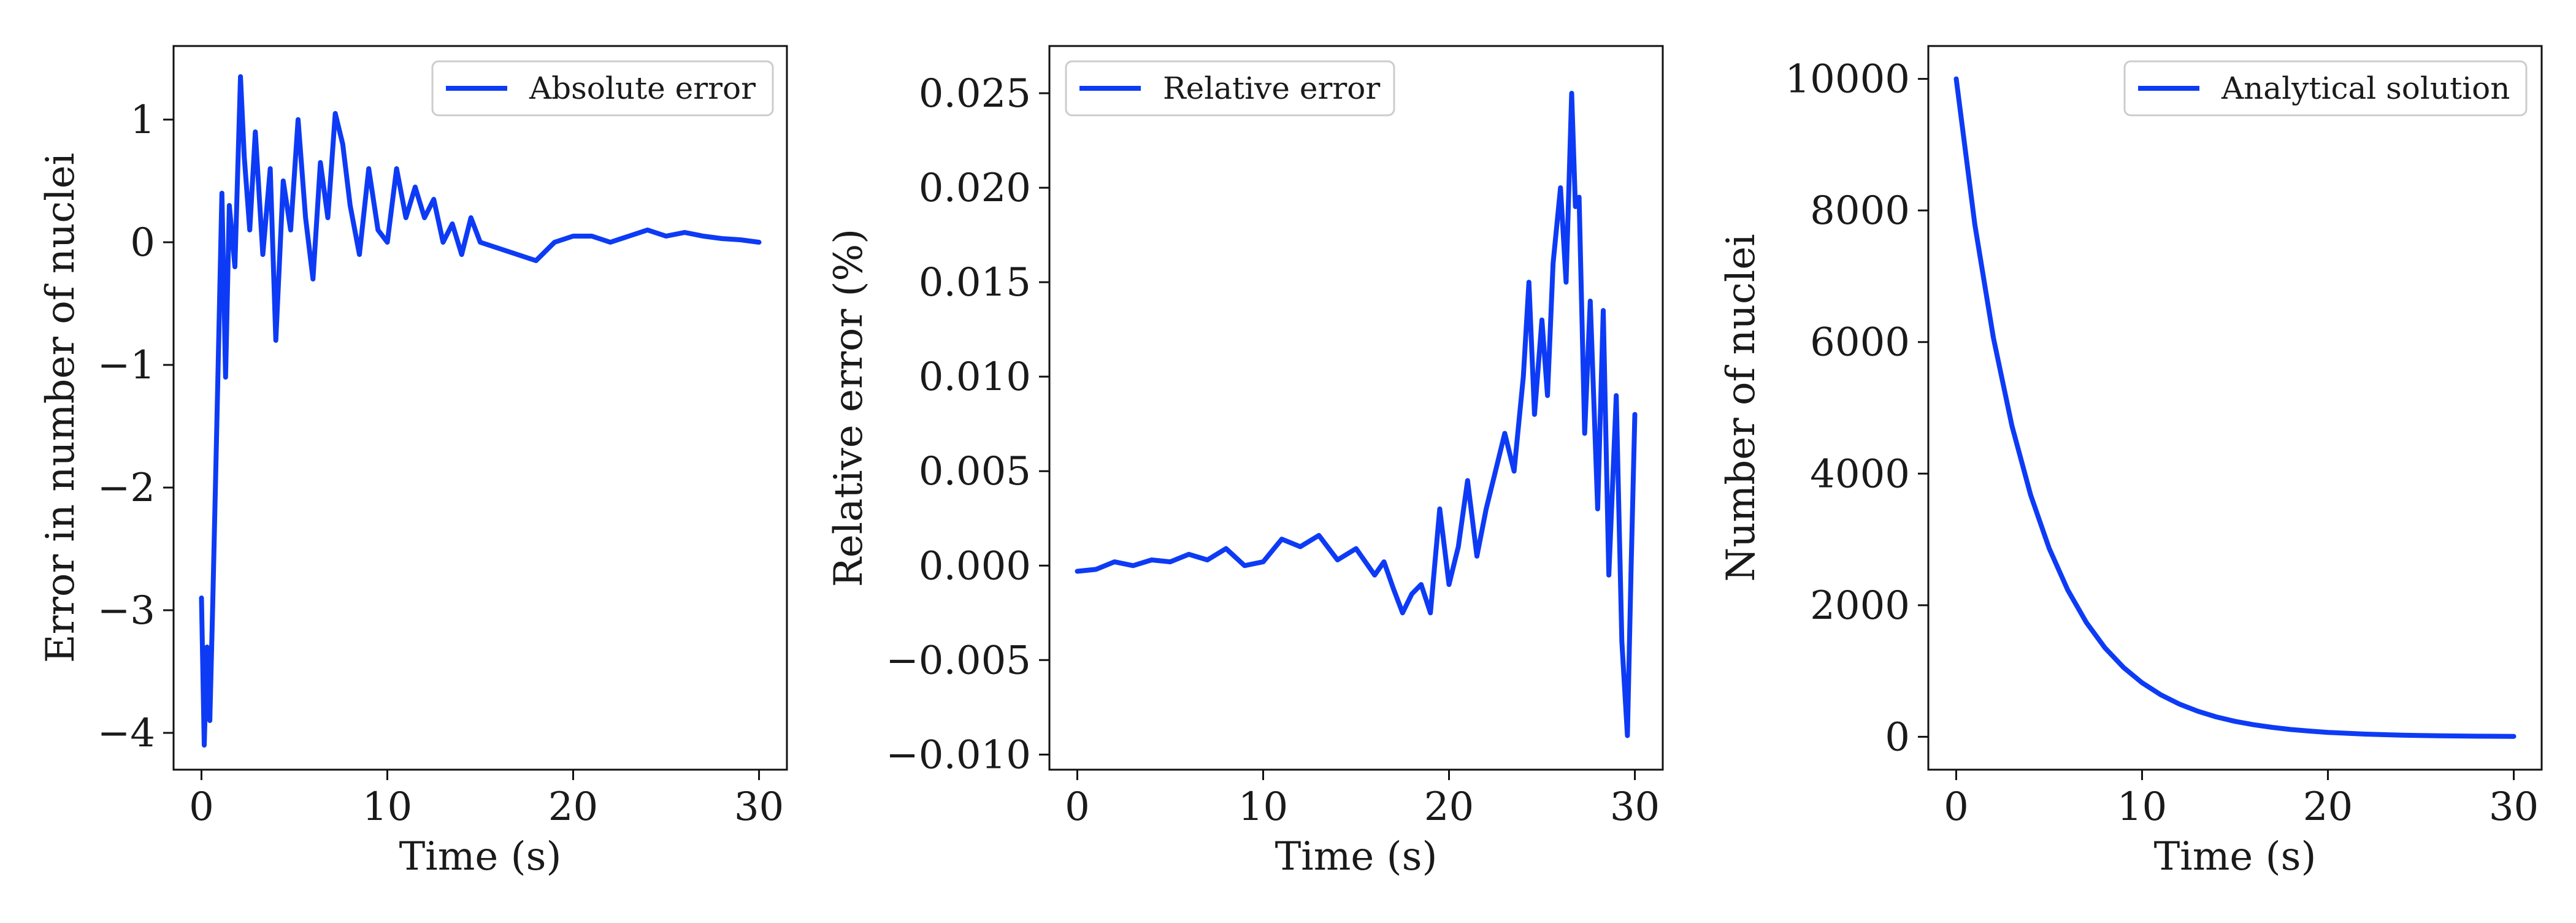 This screenshot has width=2576, height=923. I want to click on legend: Absolute error, so click(602, 88).